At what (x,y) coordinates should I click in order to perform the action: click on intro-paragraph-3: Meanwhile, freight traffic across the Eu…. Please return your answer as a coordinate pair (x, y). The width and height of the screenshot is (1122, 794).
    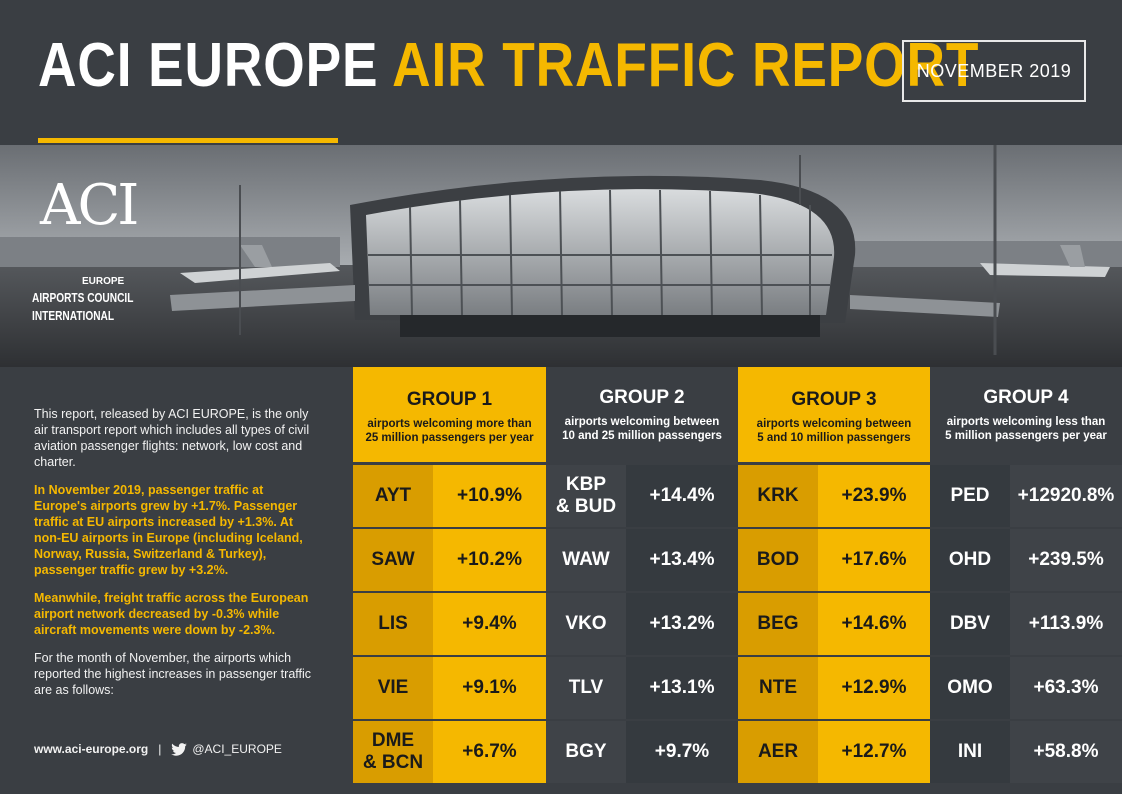
    Looking at the image, I should click on (171, 614).